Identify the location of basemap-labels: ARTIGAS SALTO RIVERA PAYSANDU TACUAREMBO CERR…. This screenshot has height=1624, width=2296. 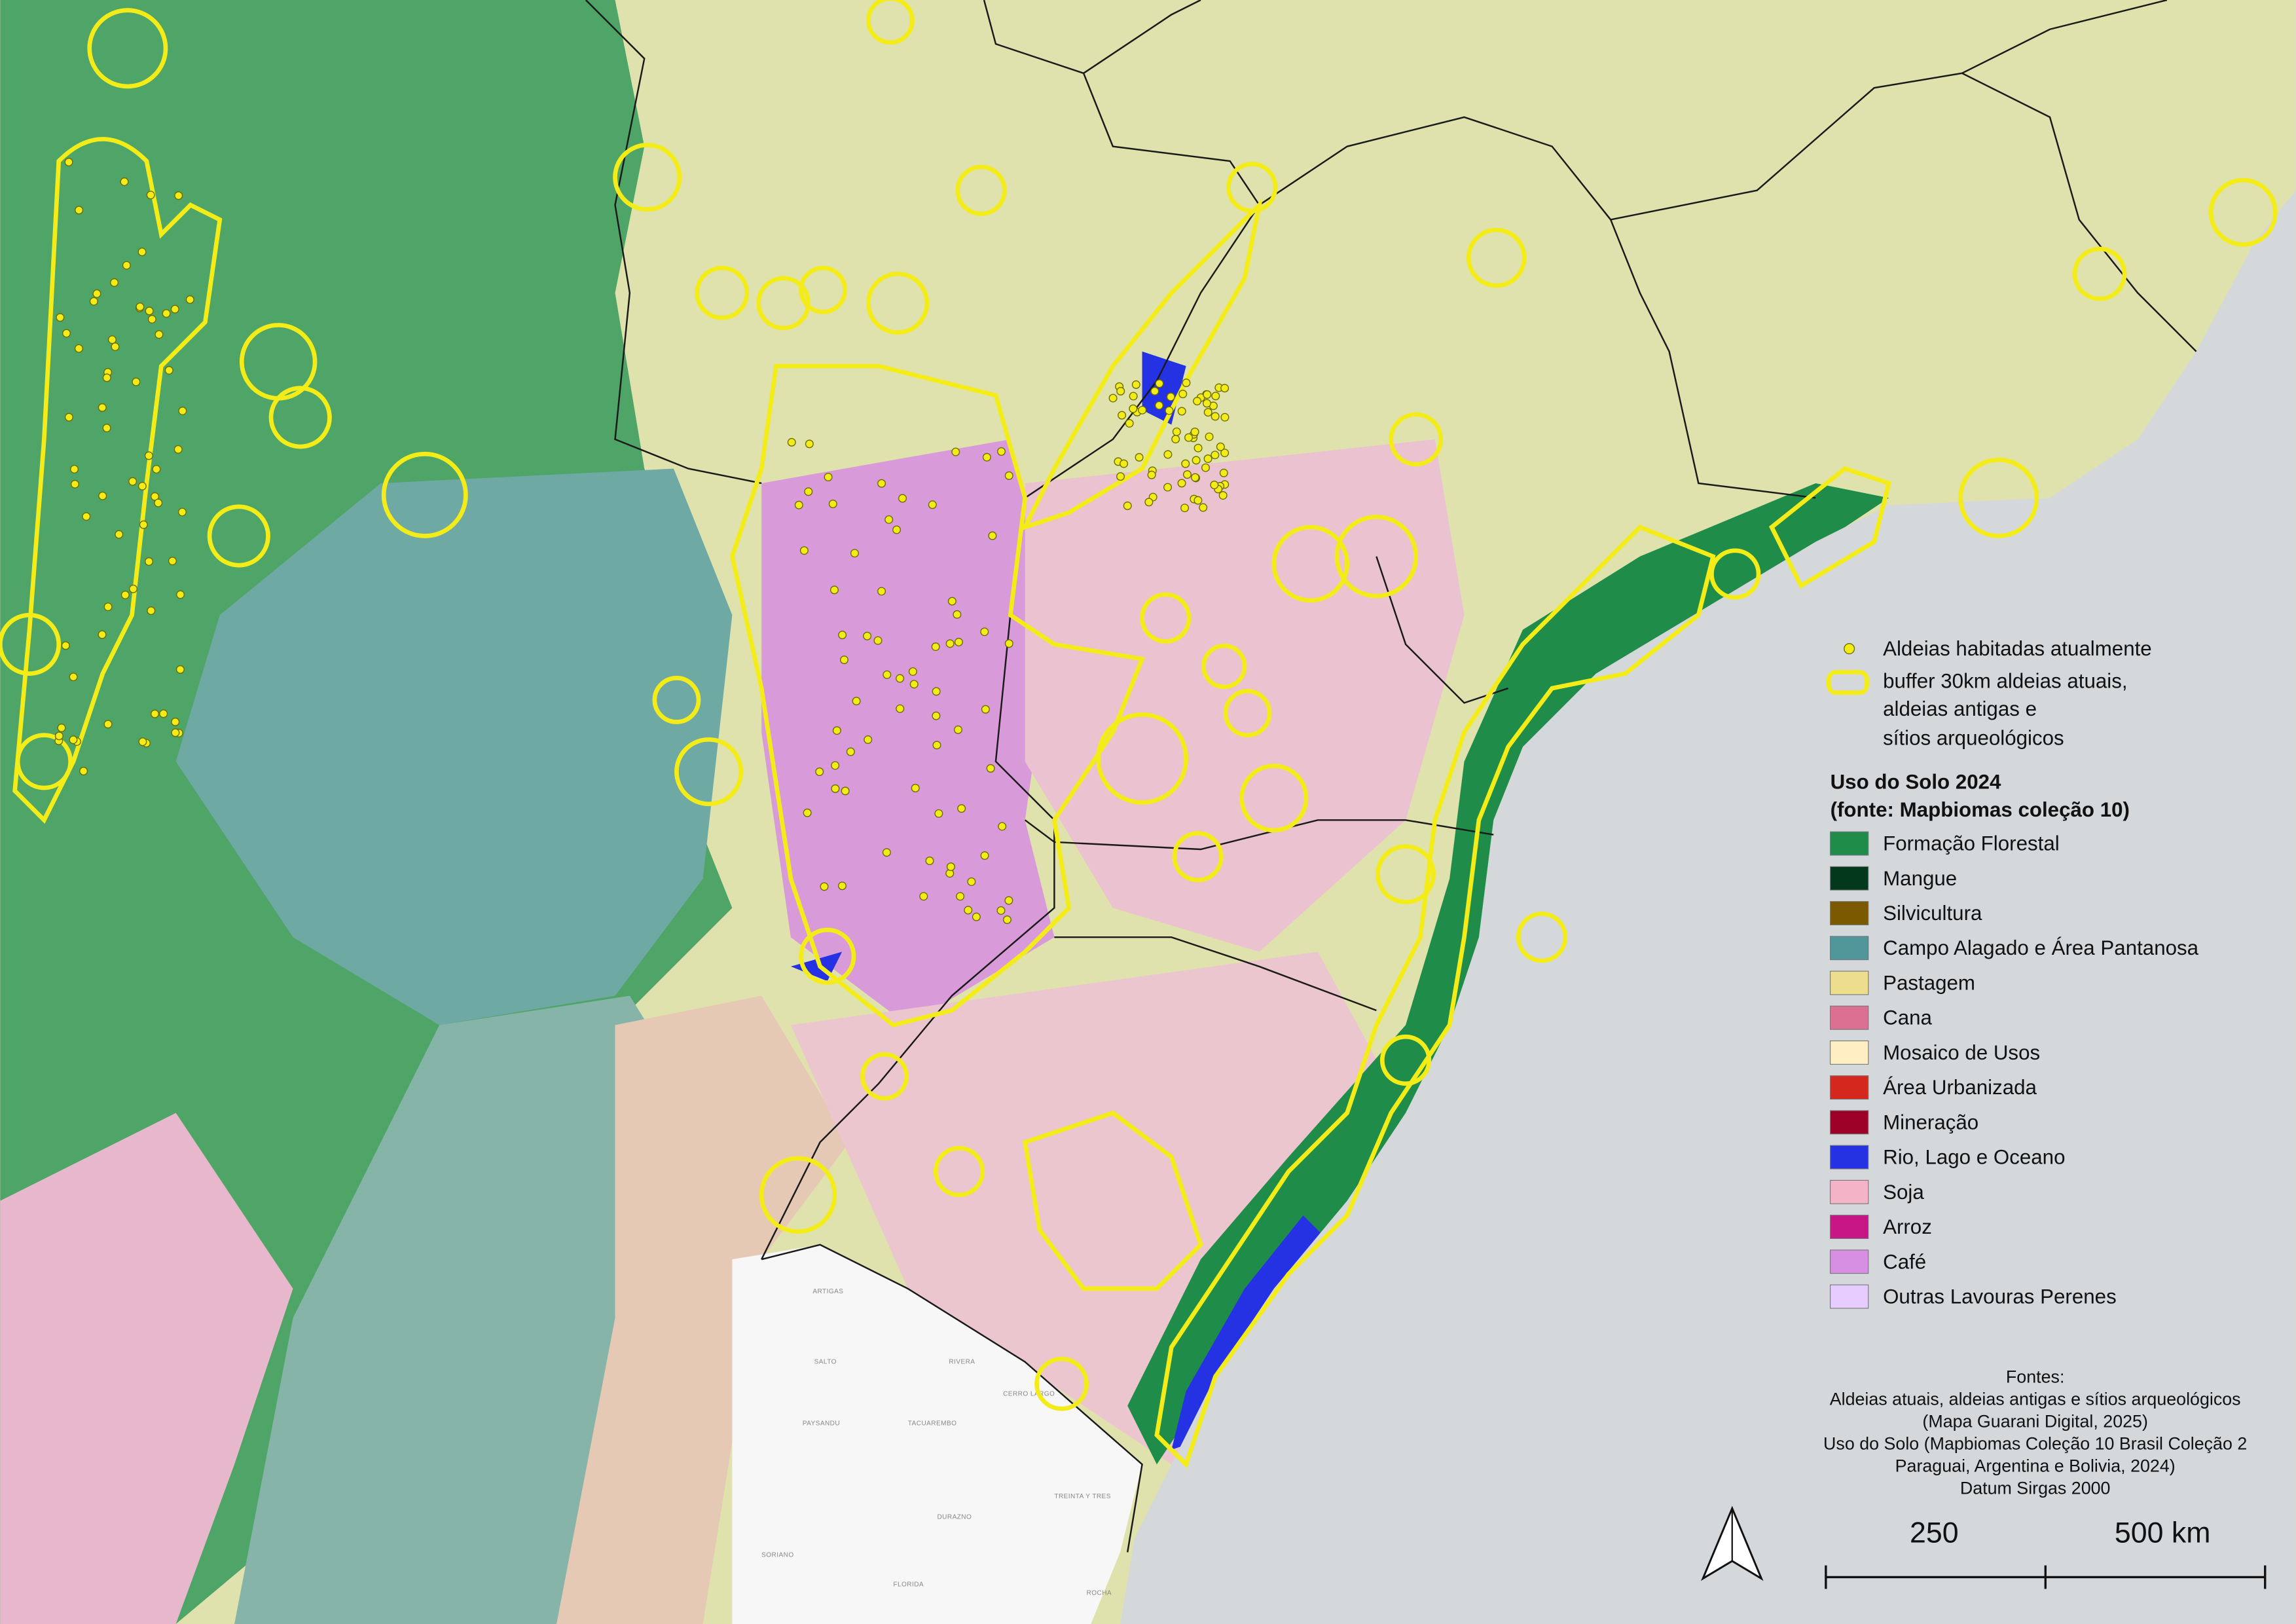
(936, 1442).